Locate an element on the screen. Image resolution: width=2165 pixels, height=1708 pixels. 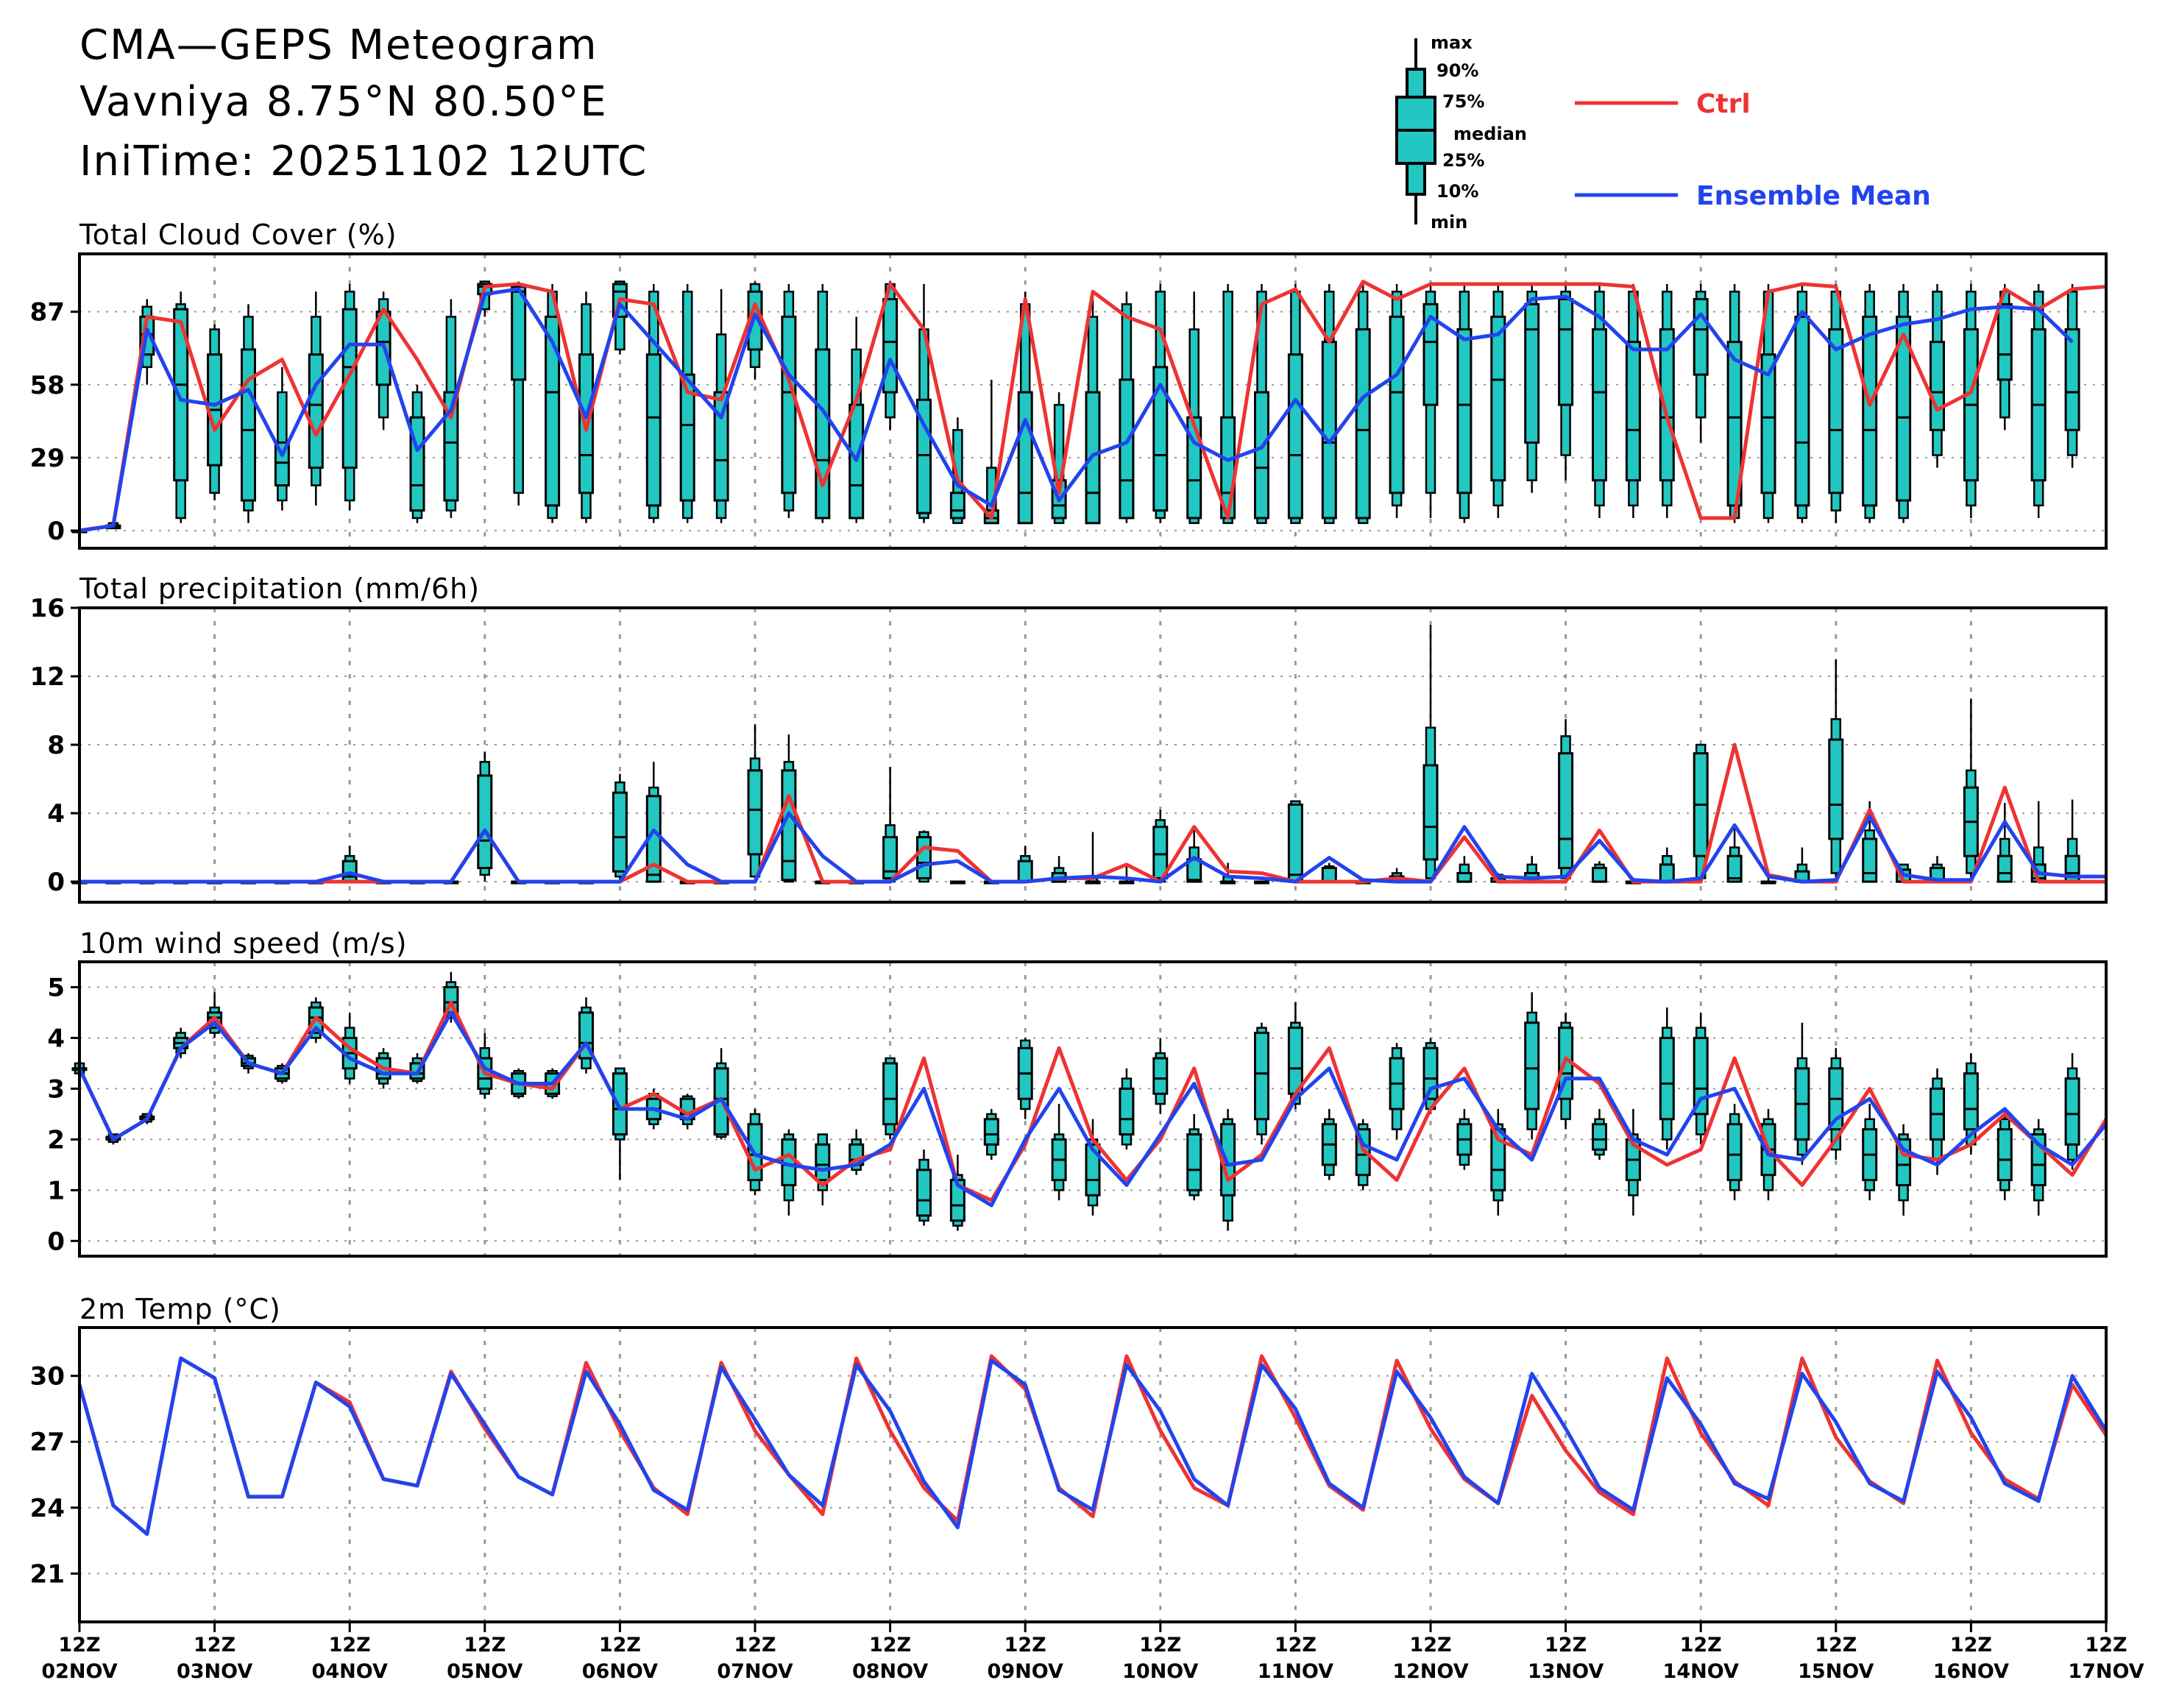
y-tick-label: 3 is located at coordinates (56, 1089).